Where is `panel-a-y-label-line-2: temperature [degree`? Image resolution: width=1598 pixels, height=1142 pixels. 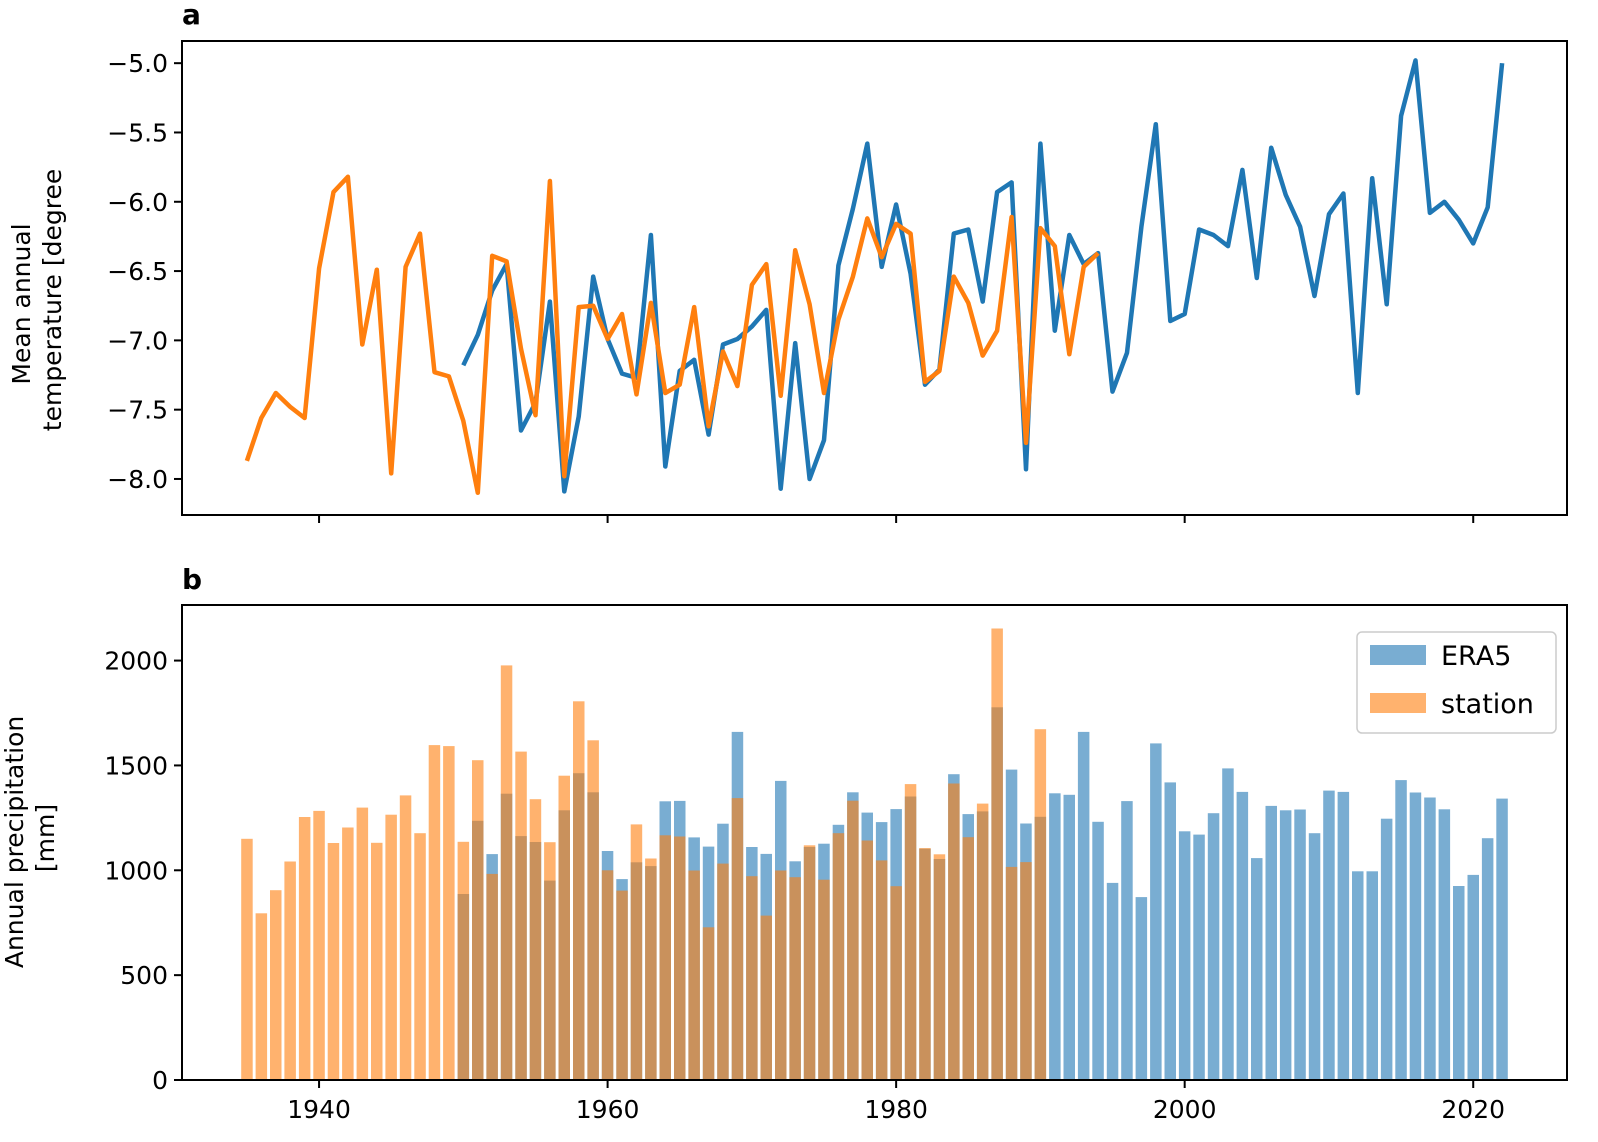
panel-a-y-label-line-2: temperature [degree is located at coordinates (52, 300).